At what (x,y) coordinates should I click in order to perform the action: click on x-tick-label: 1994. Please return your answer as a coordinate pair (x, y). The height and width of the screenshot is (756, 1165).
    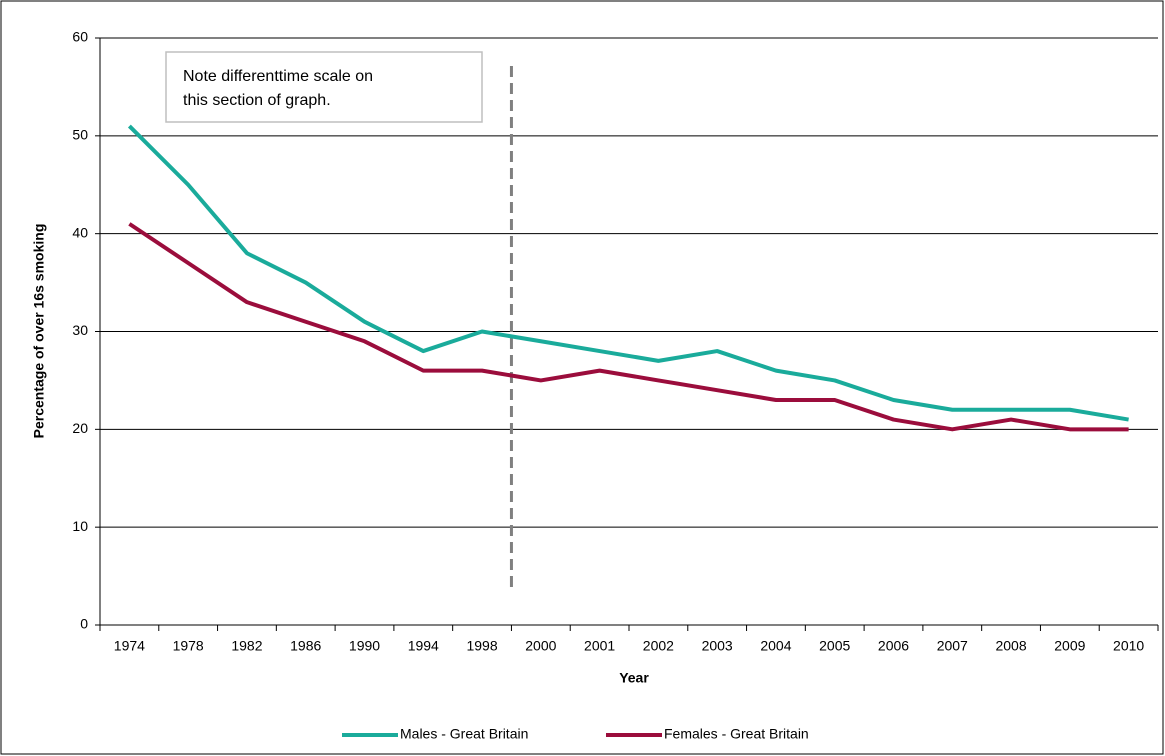
    Looking at the image, I should click on (423, 646).